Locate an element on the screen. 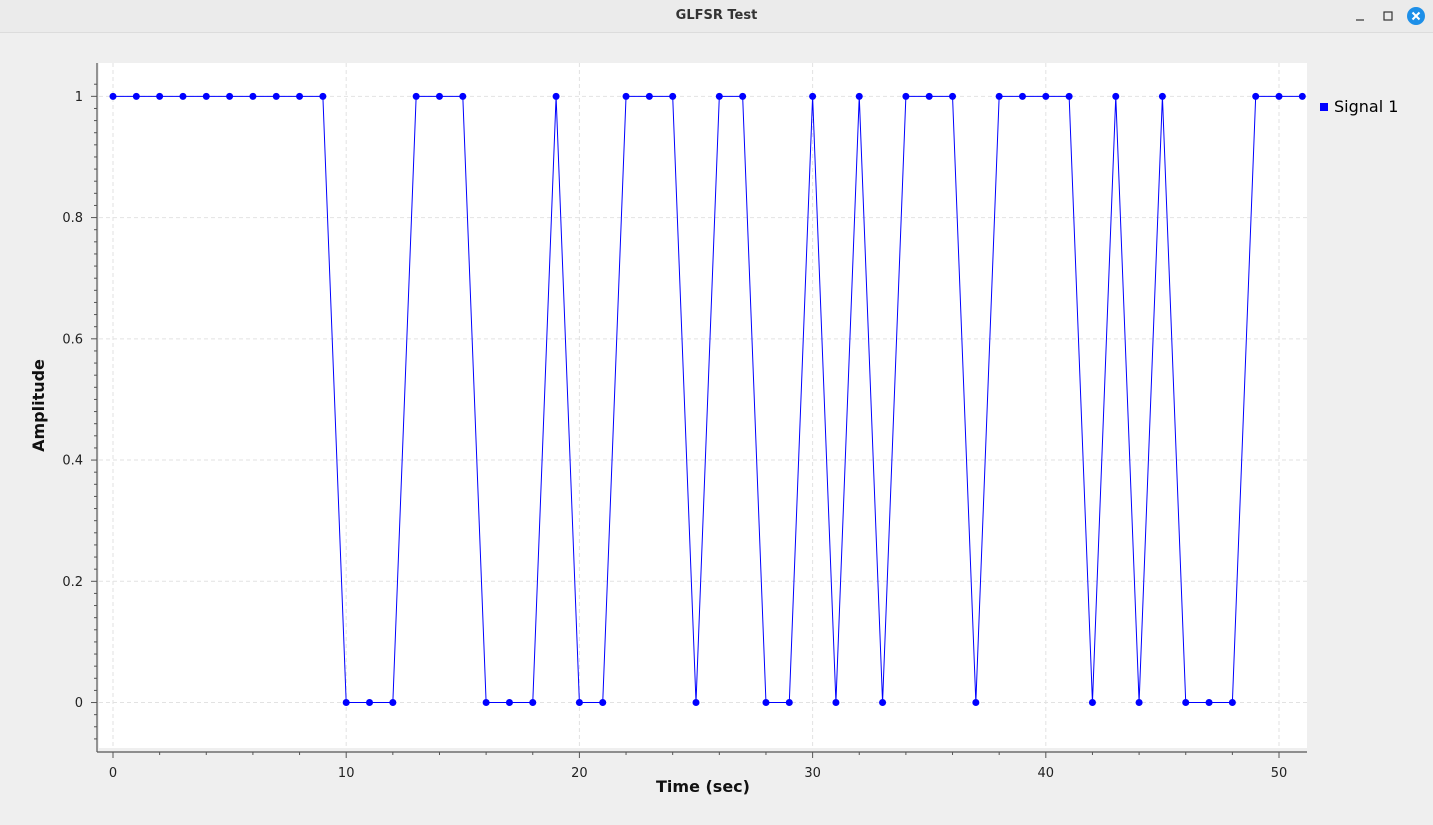 This screenshot has height=825, width=1433. y-tick-label: 1 is located at coordinates (79, 97).